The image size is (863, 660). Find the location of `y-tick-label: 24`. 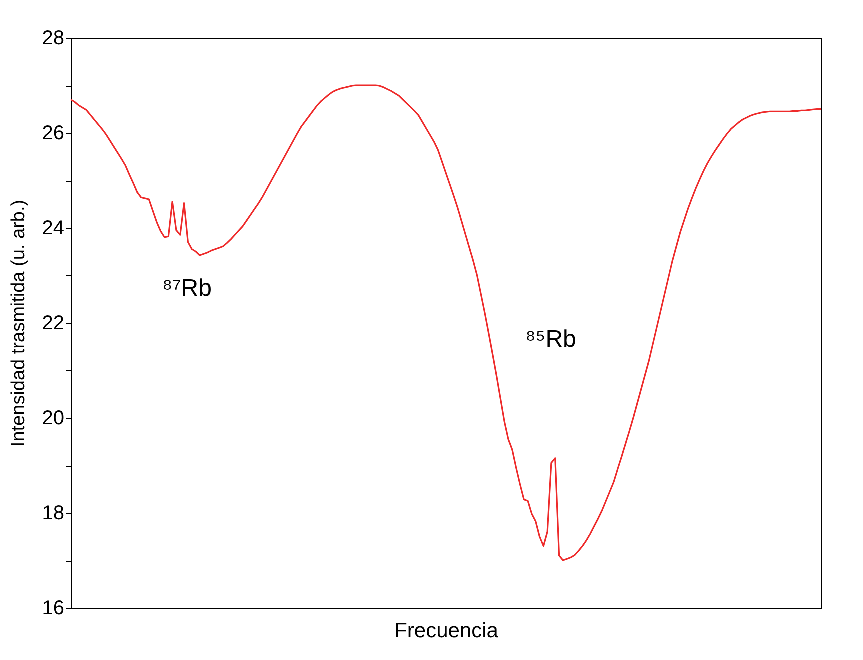

y-tick-label: 24 is located at coordinates (53, 229).